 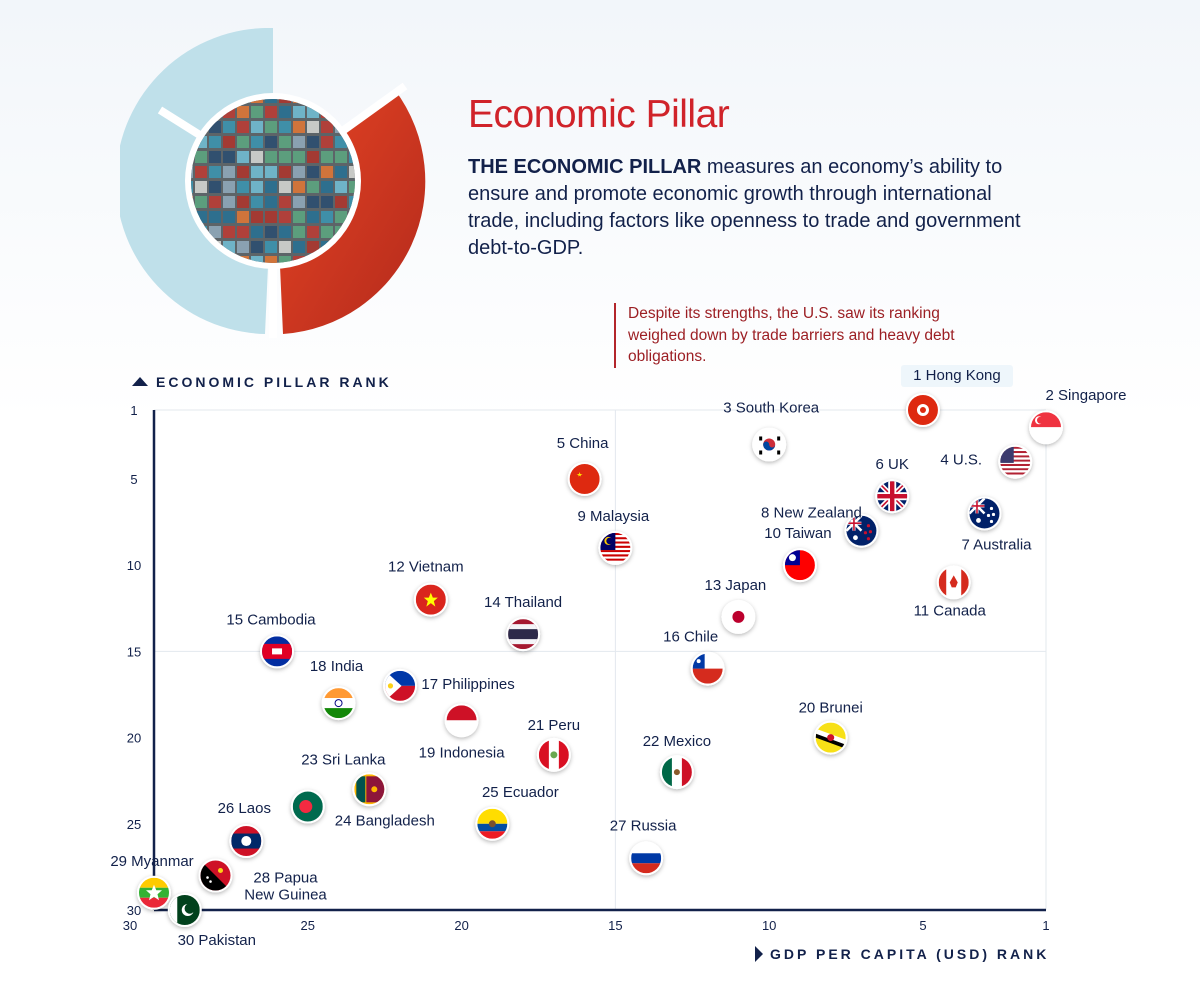 What do you see at coordinates (961, 460) in the screenshot?
I see `point-label: 4 U.S.` at bounding box center [961, 460].